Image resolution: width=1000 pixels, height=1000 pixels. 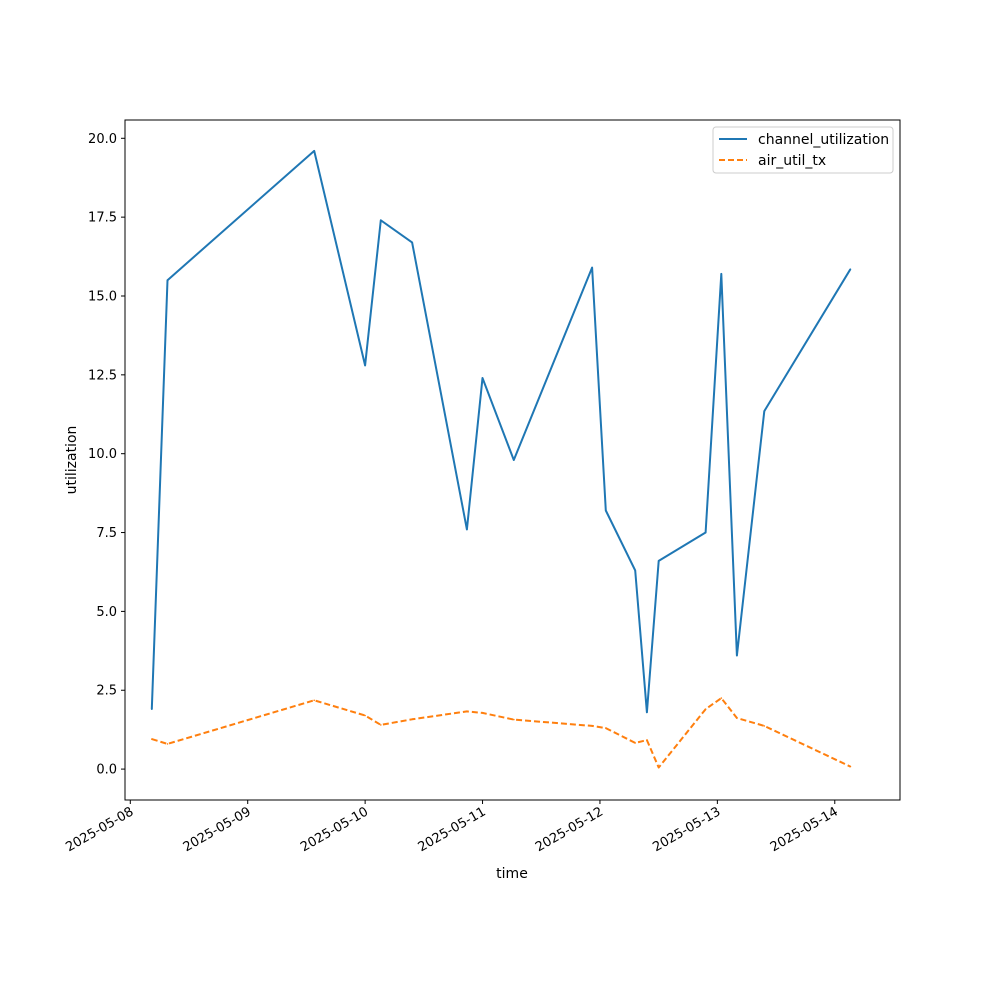 What do you see at coordinates (102, 218) in the screenshot?
I see `y-tick-label: 17.5` at bounding box center [102, 218].